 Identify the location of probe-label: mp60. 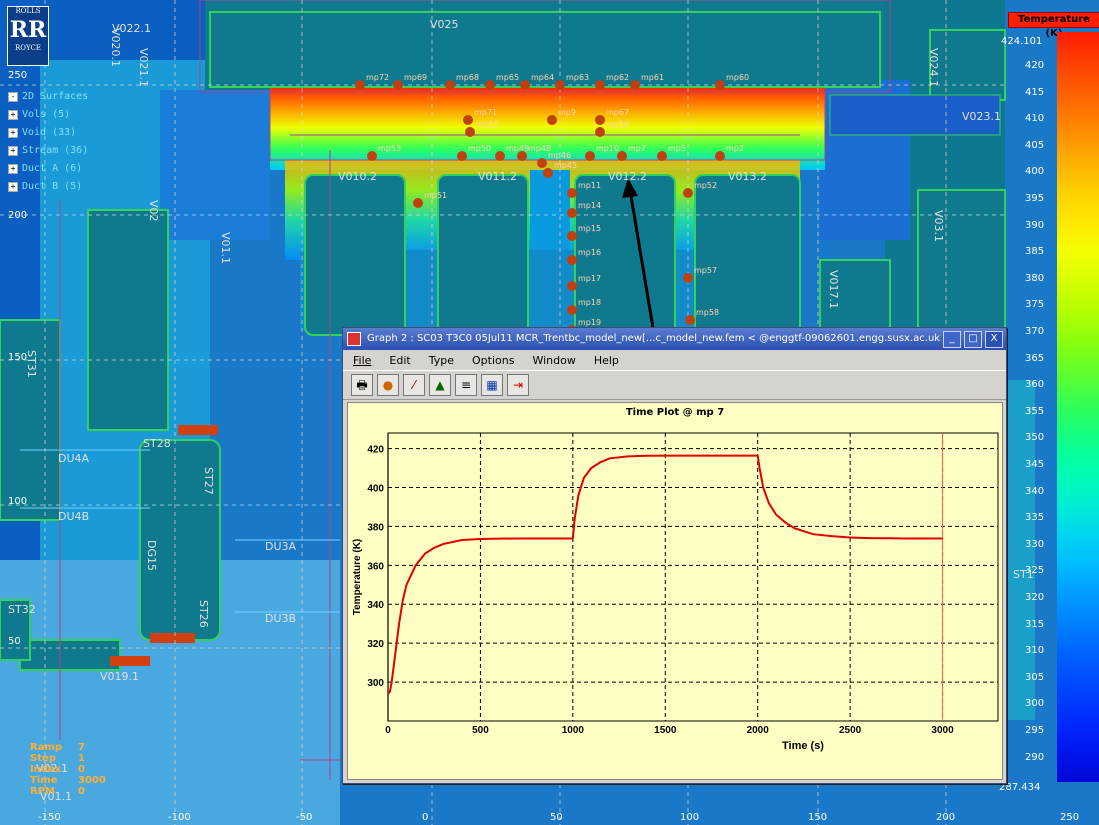
(738, 77).